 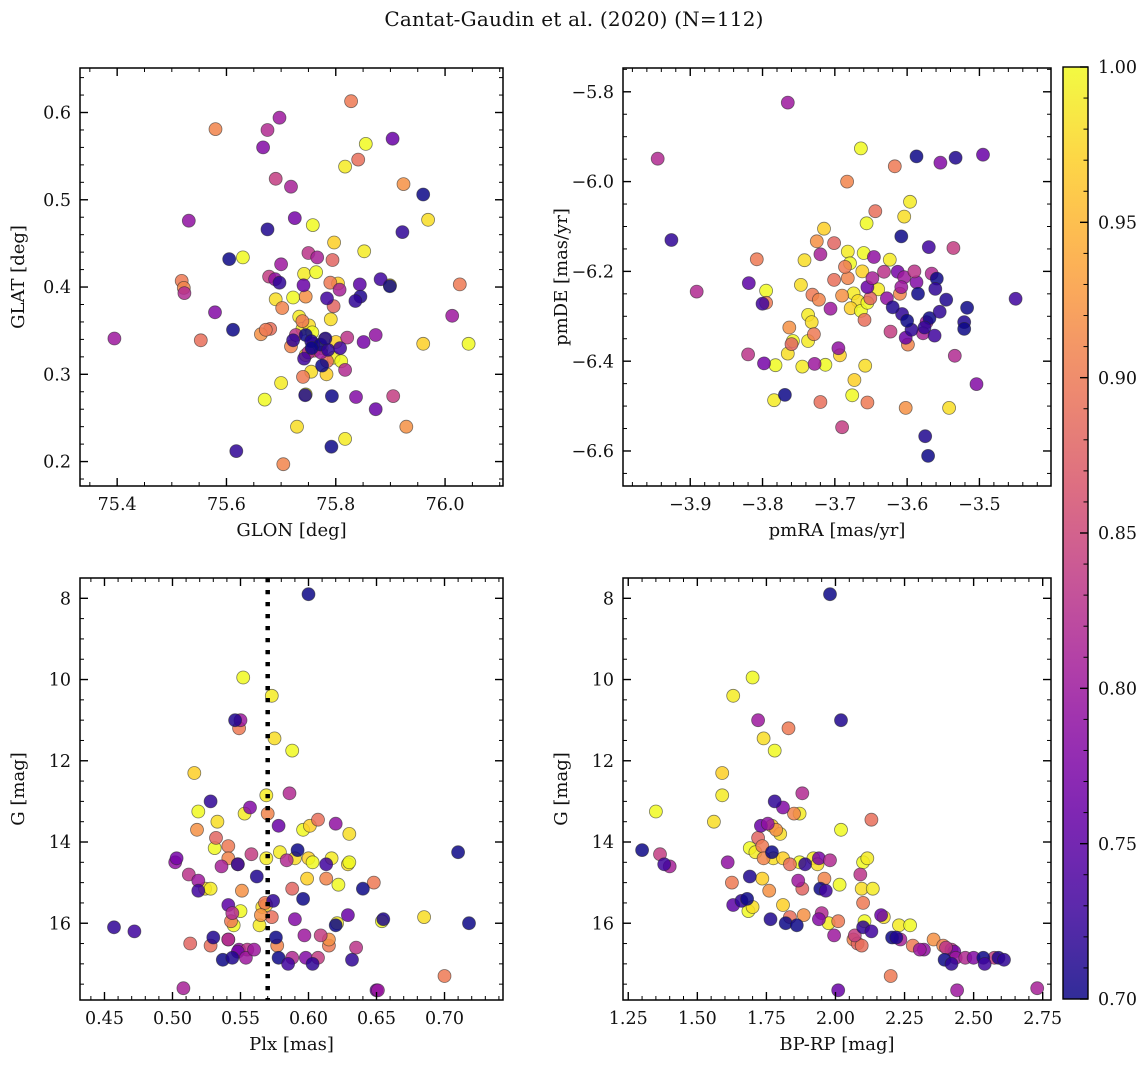 What do you see at coordinates (837, 277) in the screenshot?
I see `axes-frame` at bounding box center [837, 277].